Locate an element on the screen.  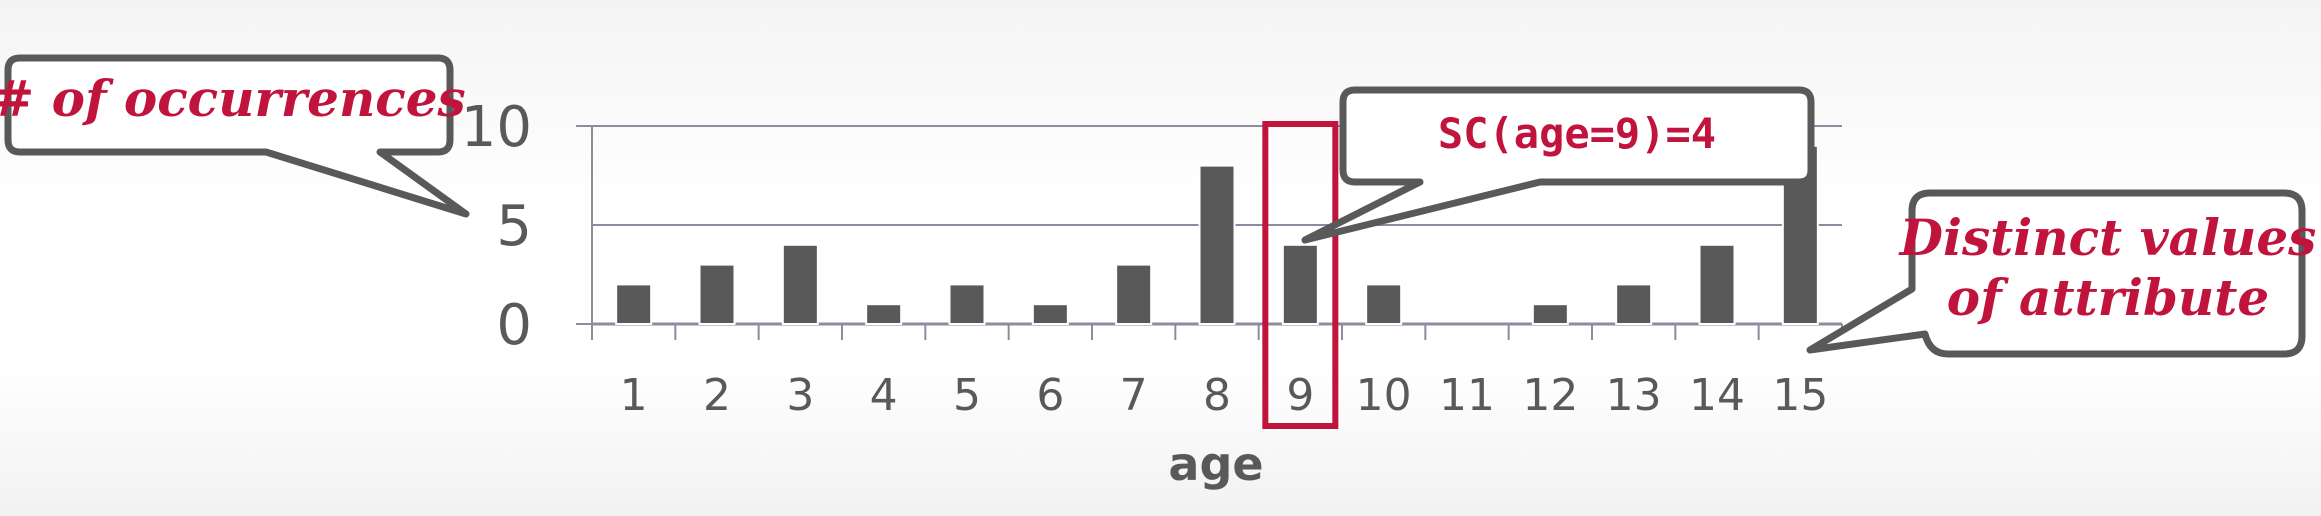
distinct-values-callout: Distinct values of attribute is located at coordinates (2061, 273).